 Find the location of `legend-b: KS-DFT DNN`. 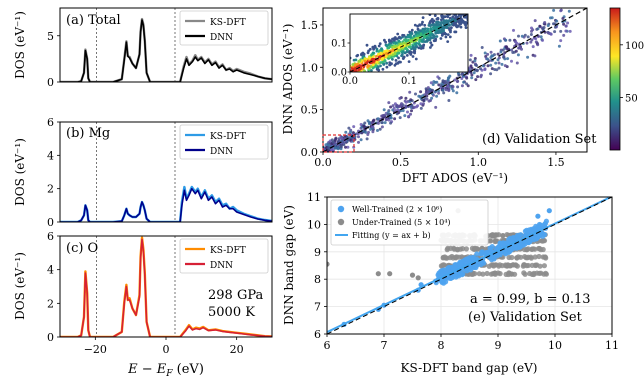

legend-b: KS-DFT DNN is located at coordinates (224, 142).